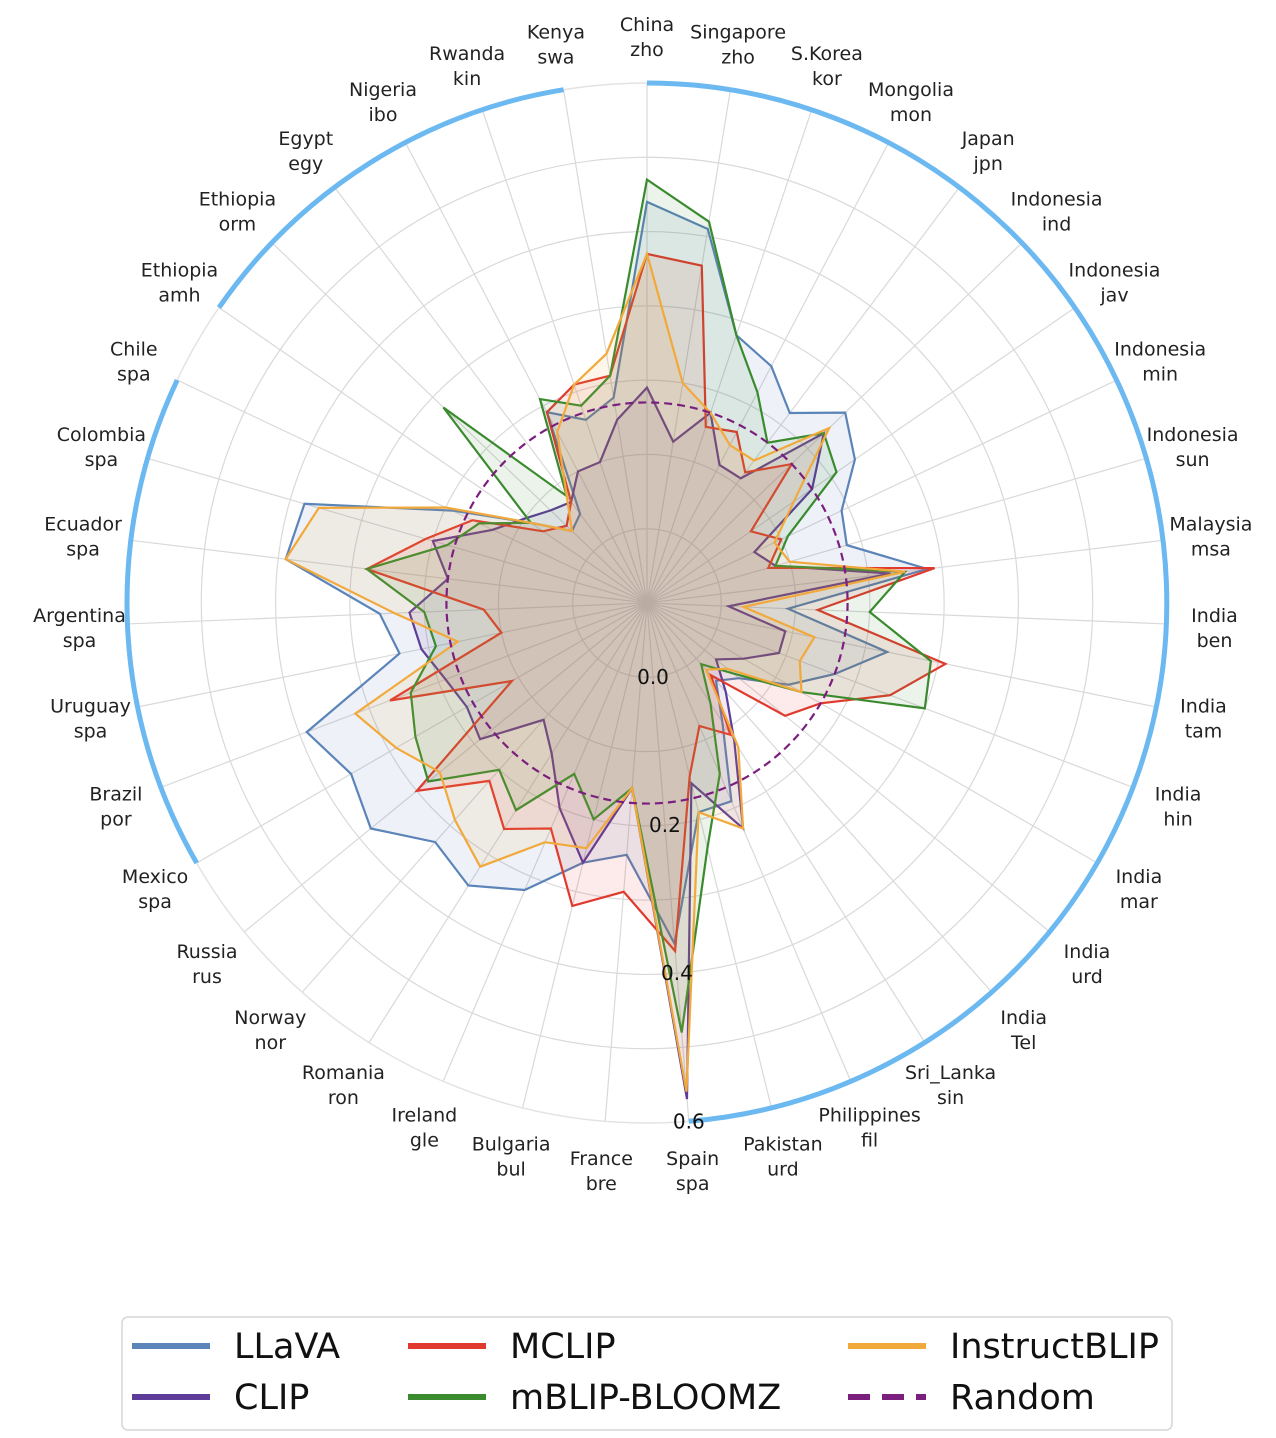 The image size is (1276, 1438). I want to click on category-label-line1: Malaysia, so click(1210, 525).